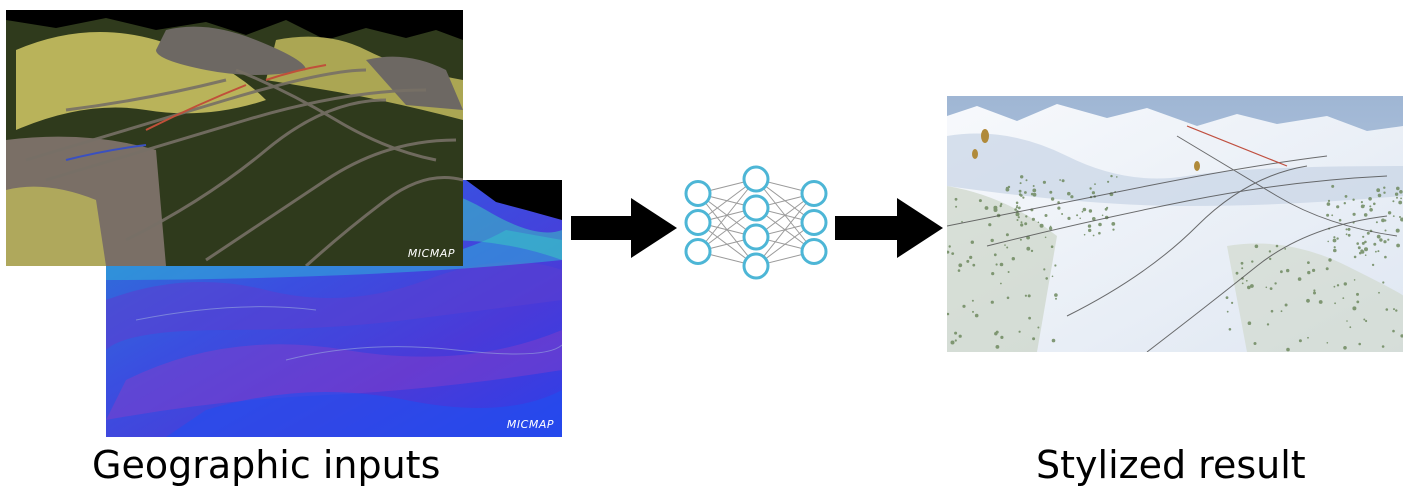  Describe the element at coordinates (266, 465) in the screenshot. I see `caption-geographic-inputs: Geographic inputs` at that location.